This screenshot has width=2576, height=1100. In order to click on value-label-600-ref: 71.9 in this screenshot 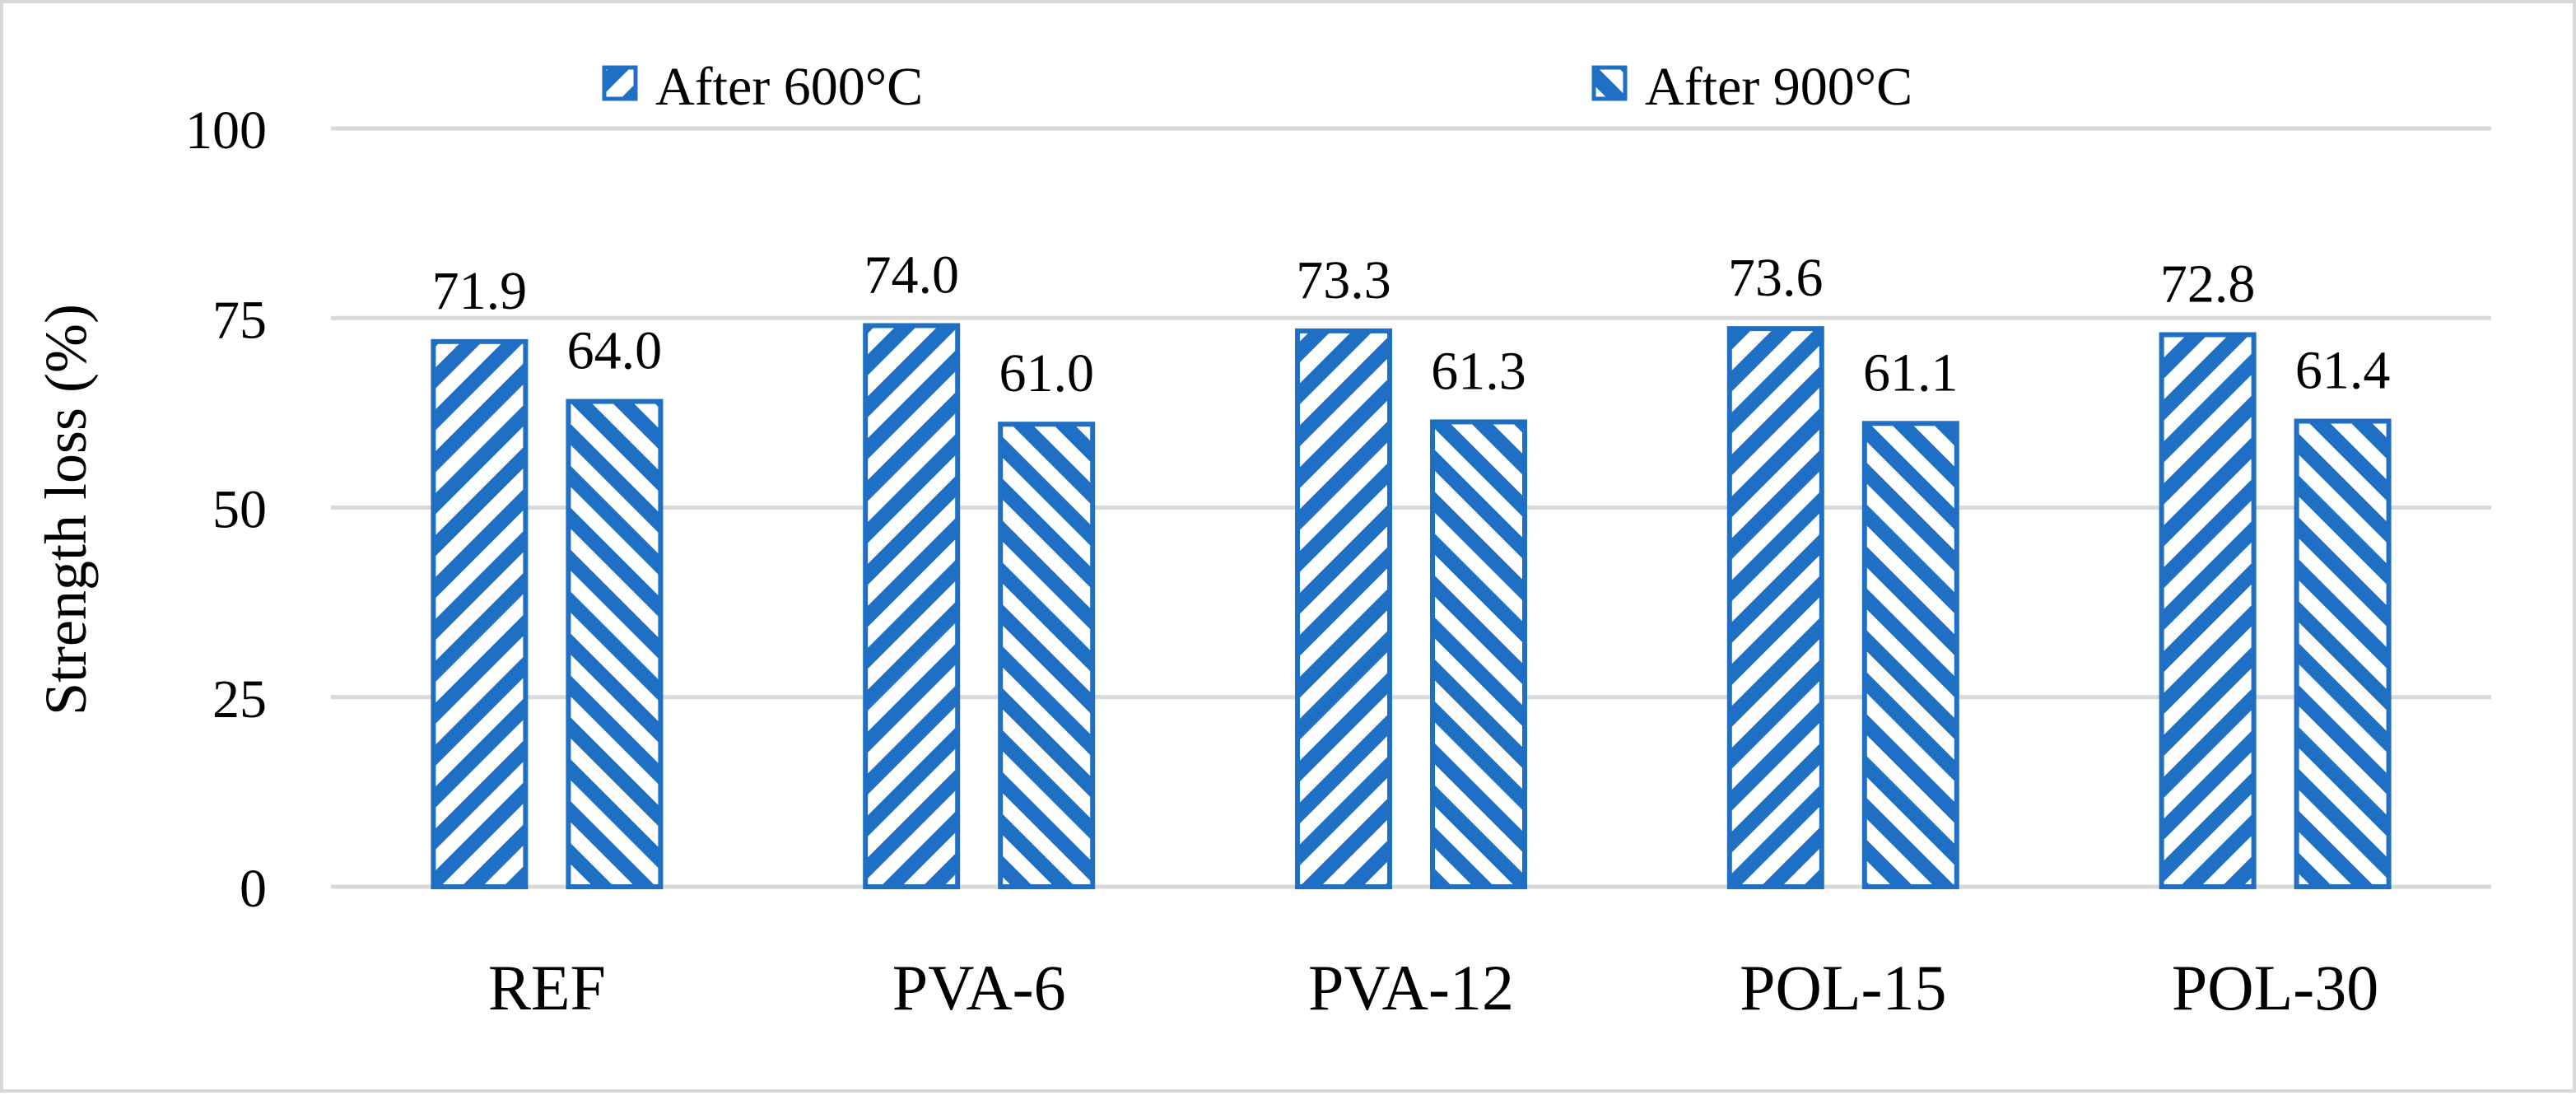, I will do `click(480, 291)`.